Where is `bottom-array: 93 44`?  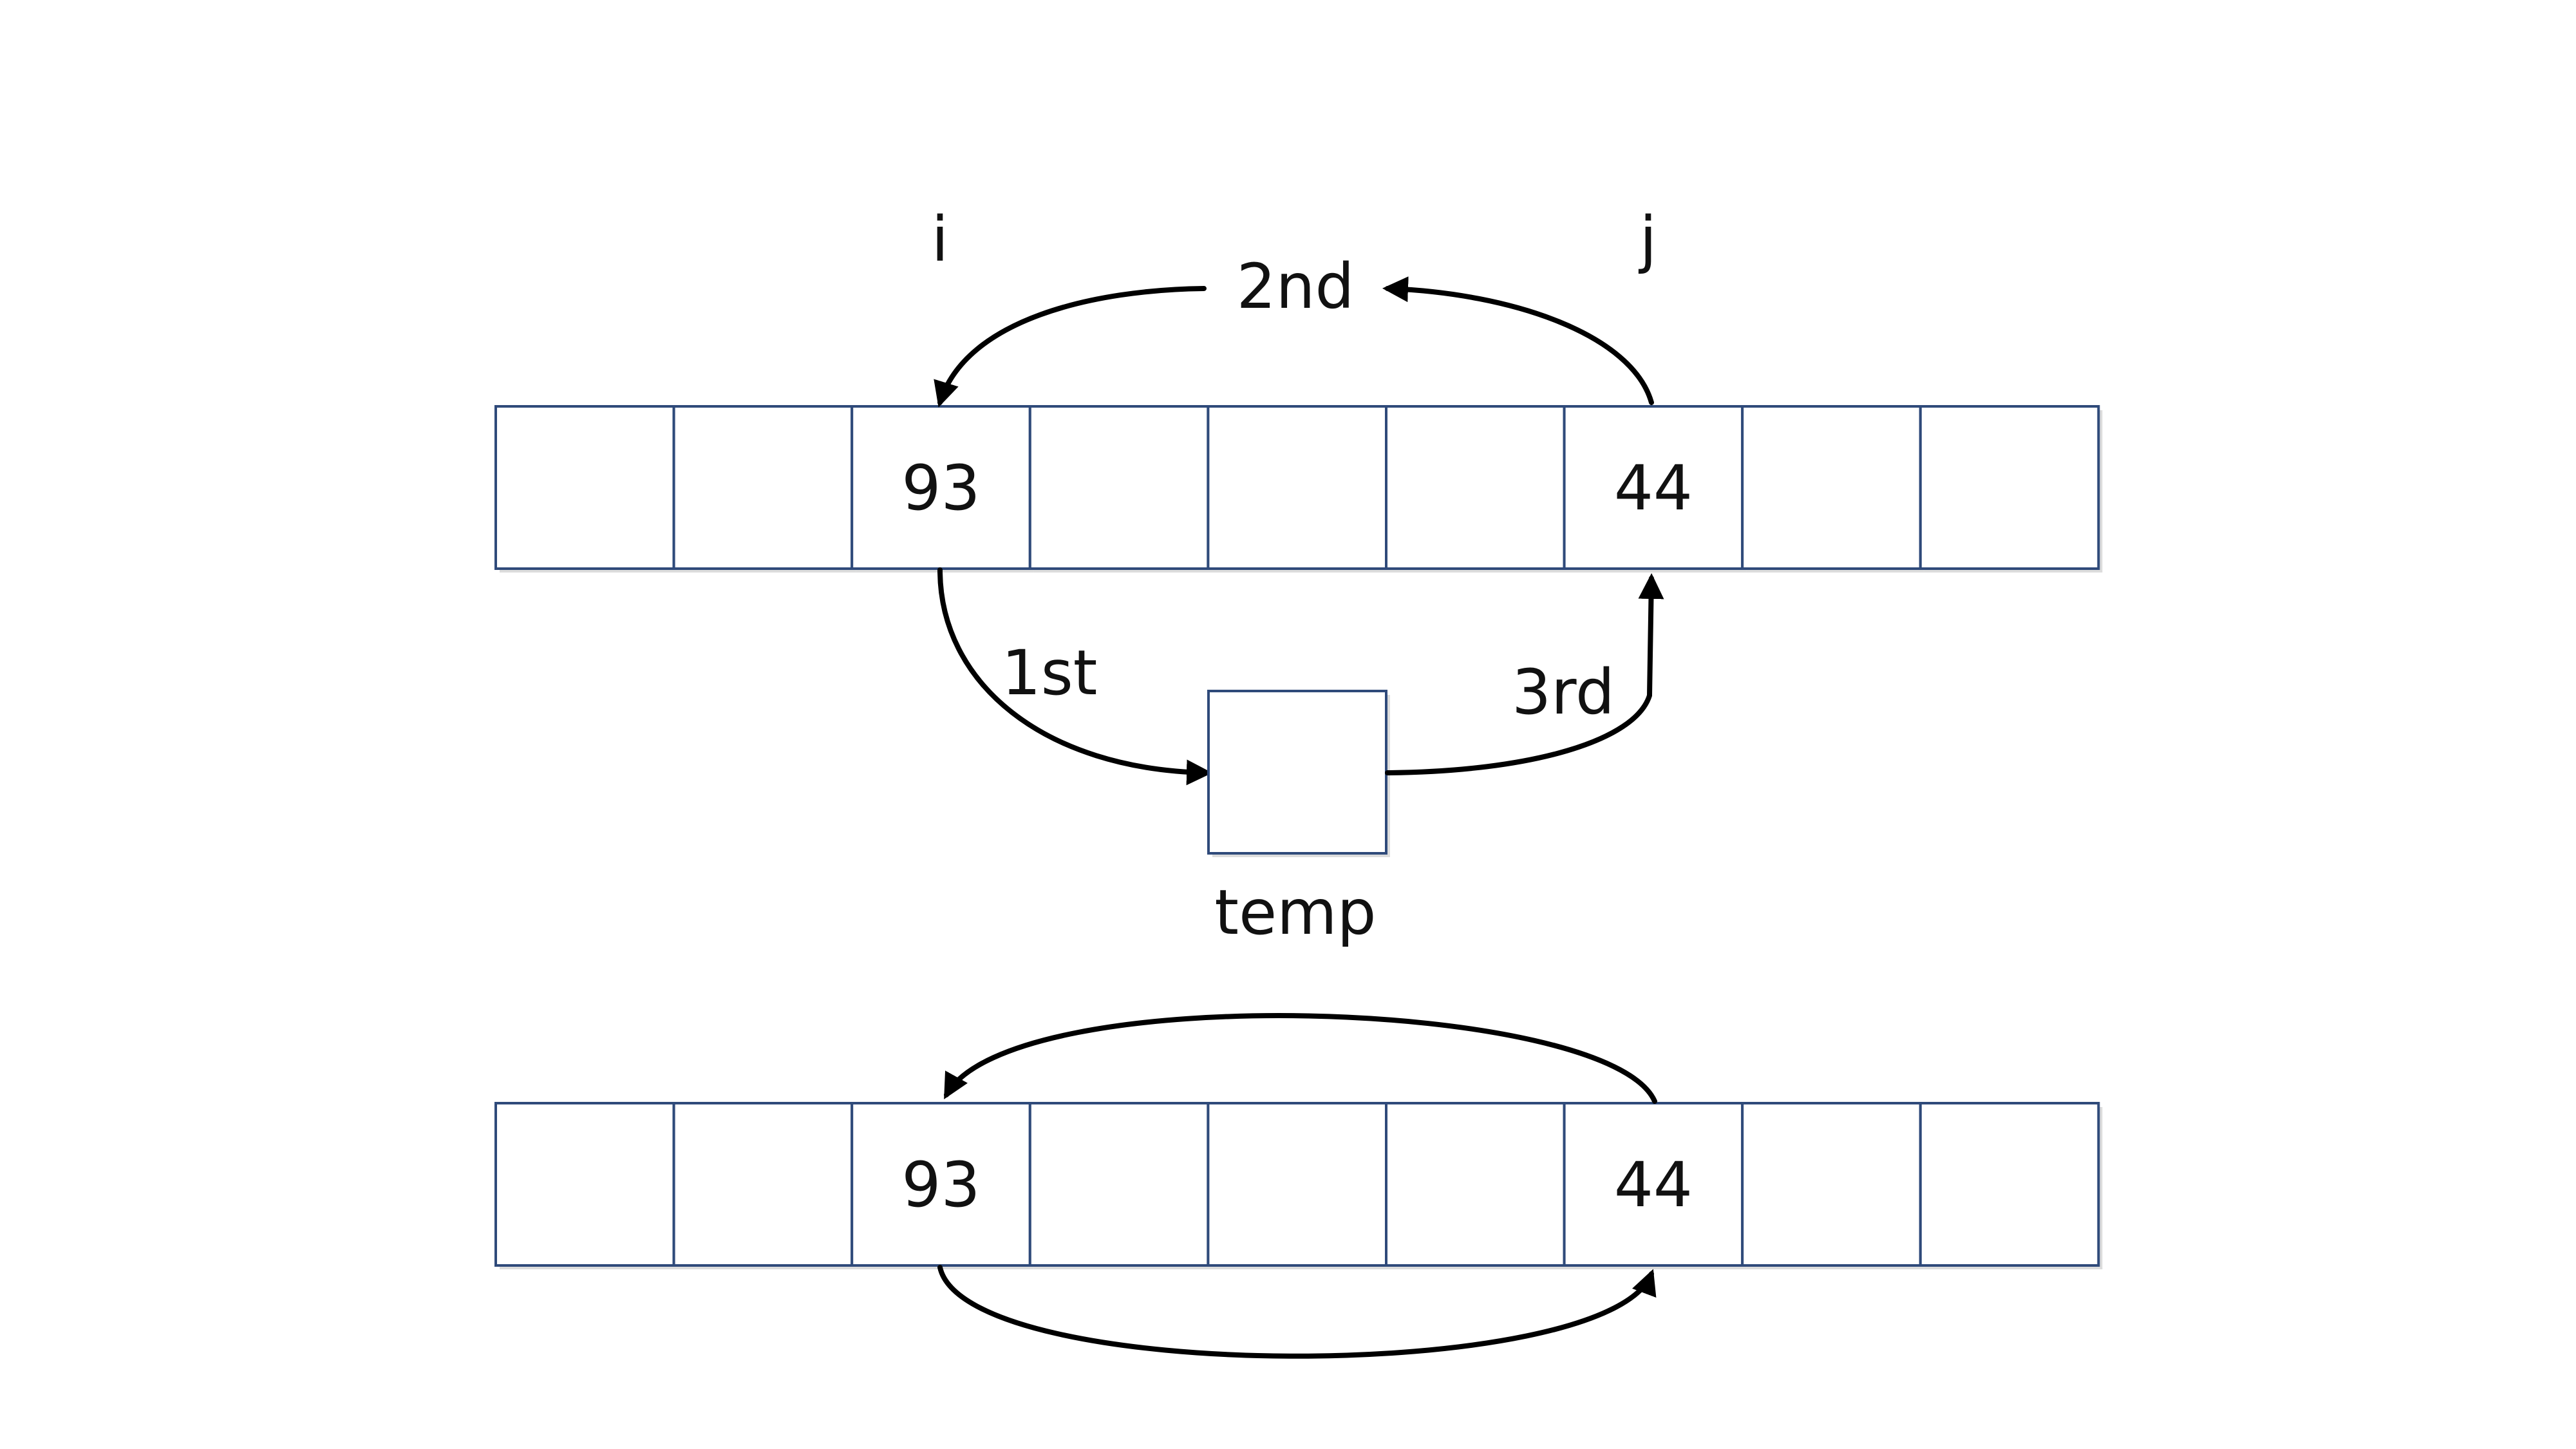 bottom-array: 93 44 is located at coordinates (1298, 1186).